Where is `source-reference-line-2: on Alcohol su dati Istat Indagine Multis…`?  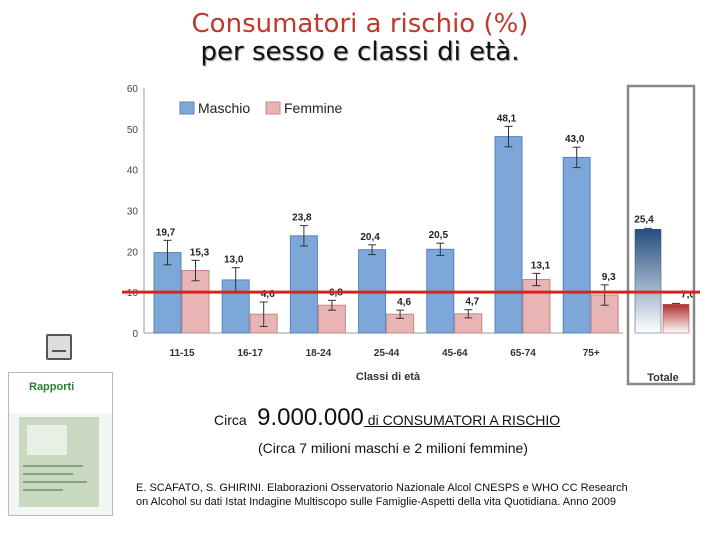
source-reference-line-2: on Alcohol su dati Istat Indagine Multis… is located at coordinates (376, 502).